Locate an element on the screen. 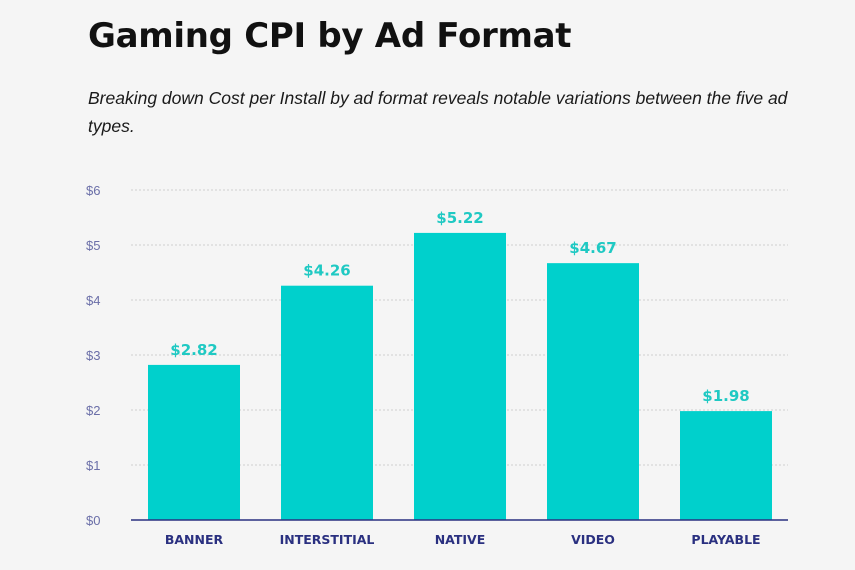  x-tick-label: NATIVE is located at coordinates (460, 539).